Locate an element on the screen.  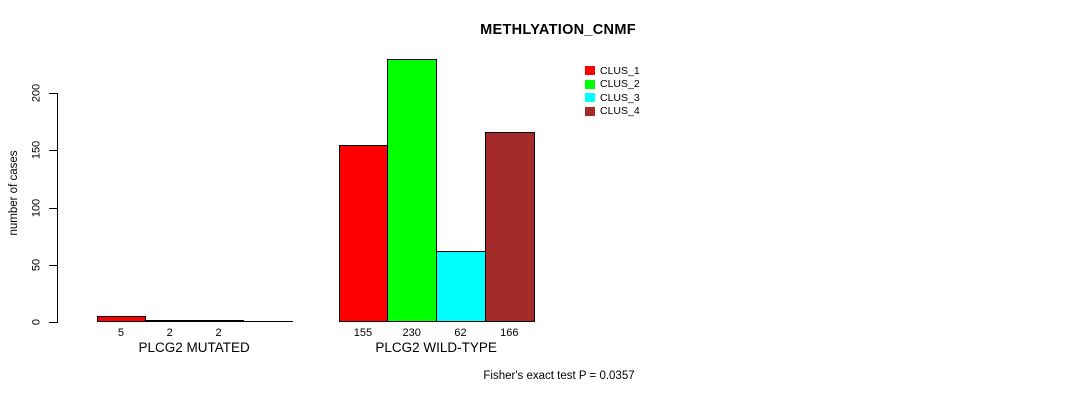
legend-item-clus_4: CLUS_4 is located at coordinates (612, 112).